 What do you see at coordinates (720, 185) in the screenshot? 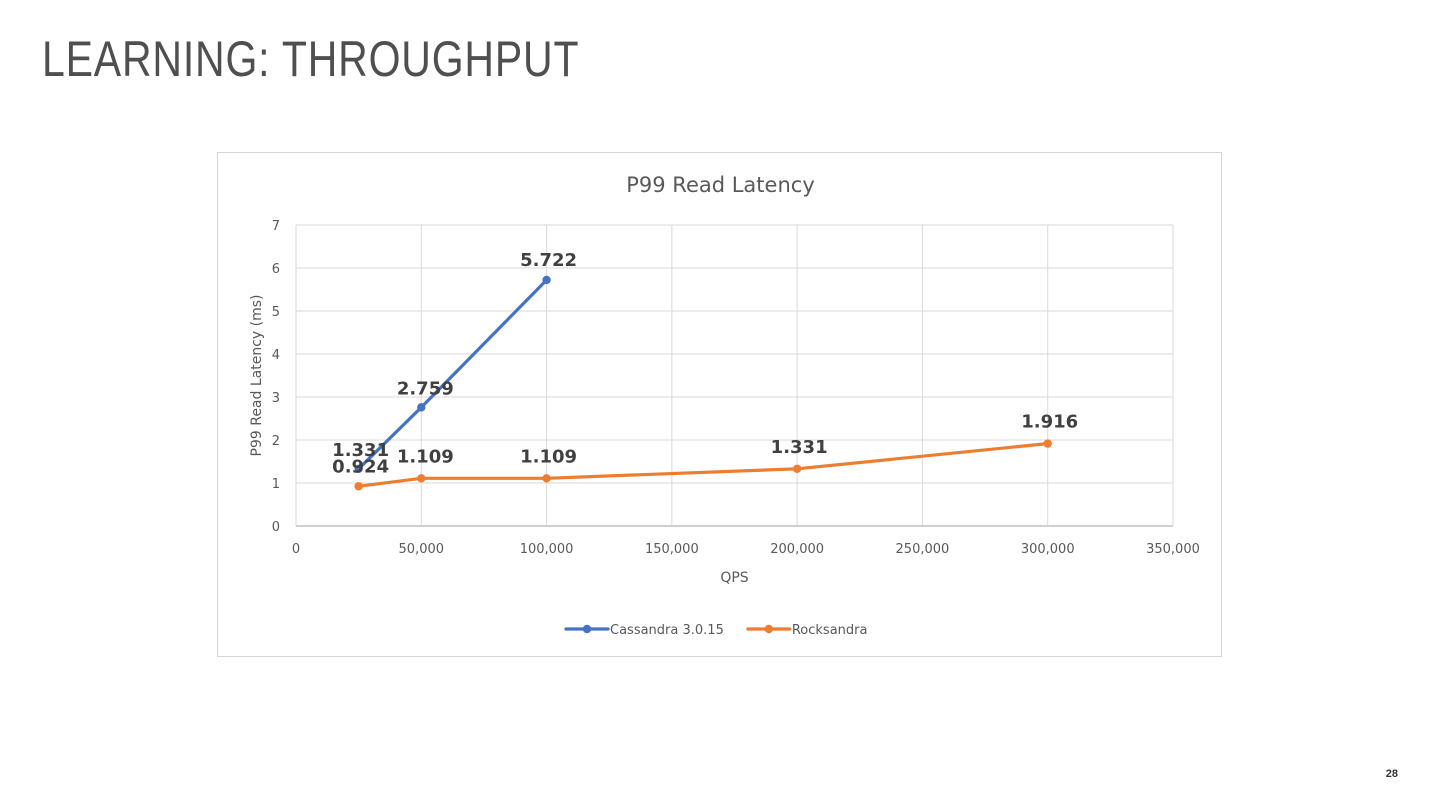
I see `chart-title: P99 Read Latency` at bounding box center [720, 185].